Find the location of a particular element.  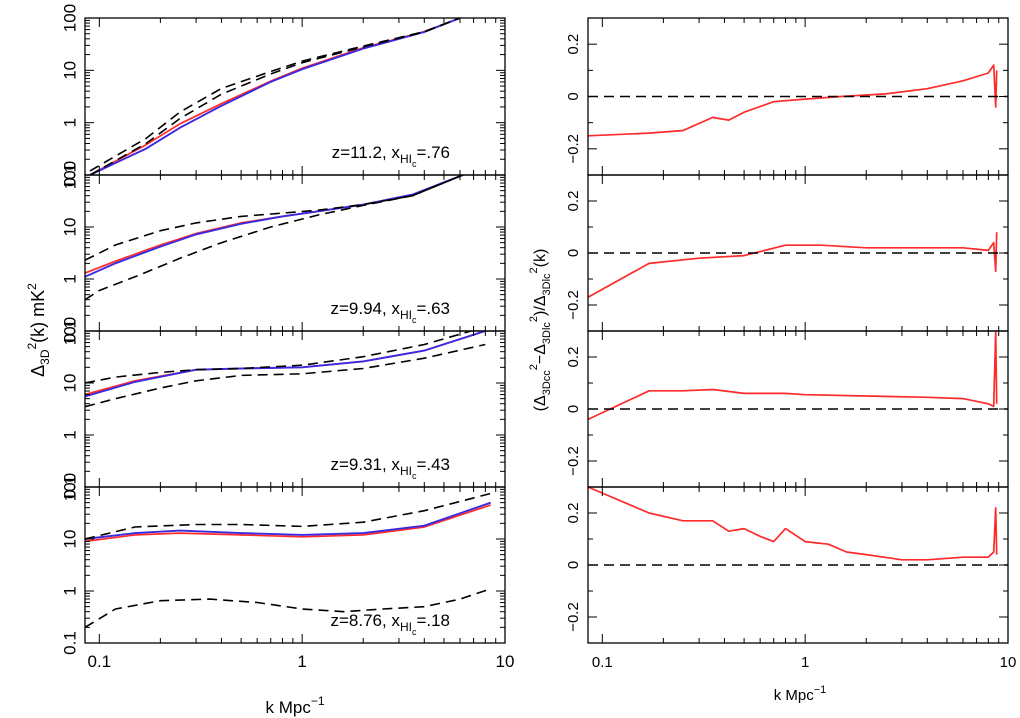

left-ylabel-delta: Δ is located at coordinates (38, 371).